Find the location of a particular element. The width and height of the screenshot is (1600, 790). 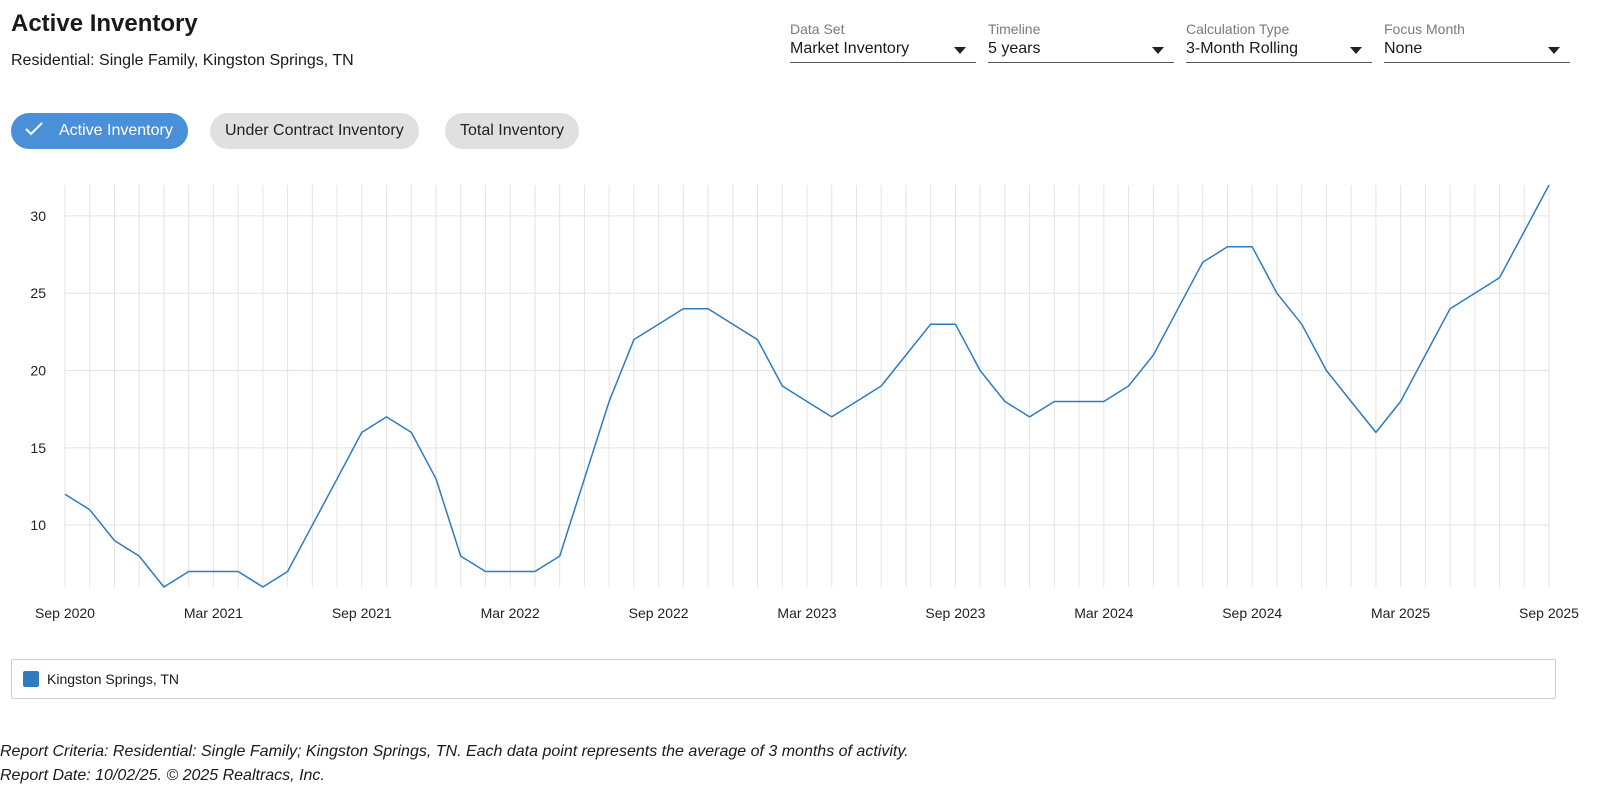

toggle-under-contract-inventory: Under Contract Inventory is located at coordinates (314, 131).